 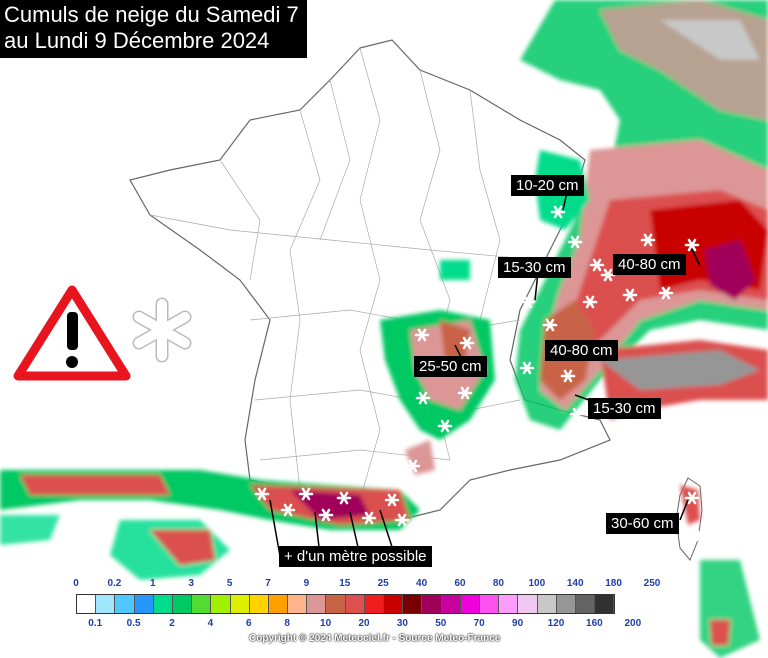 I want to click on legend-bottom-label: 0.1, so click(x=95, y=623).